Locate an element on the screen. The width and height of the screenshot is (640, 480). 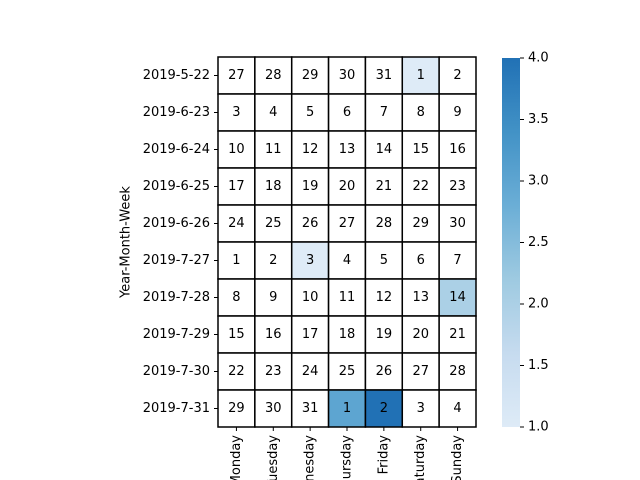
colorbar-tick-label: 4.0 is located at coordinates (538, 58).